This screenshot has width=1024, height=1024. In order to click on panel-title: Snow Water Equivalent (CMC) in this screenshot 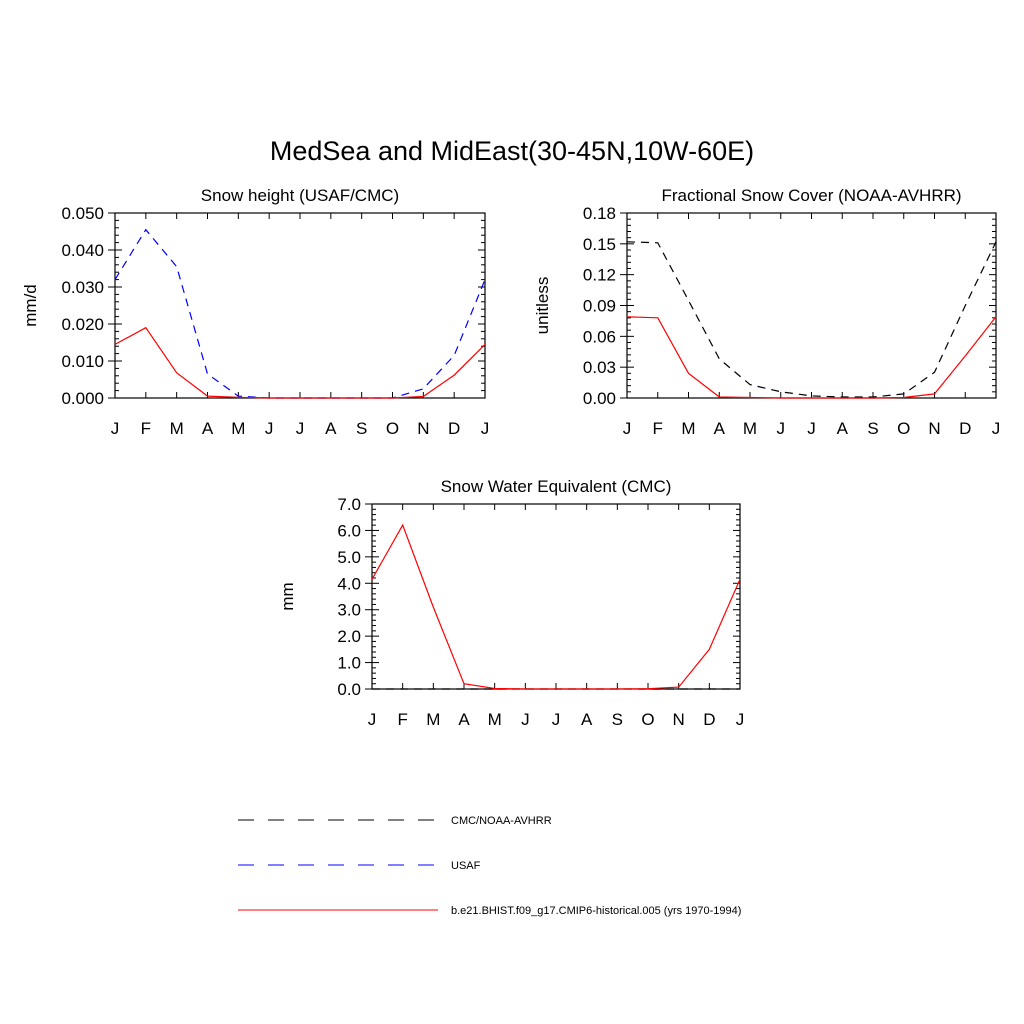, I will do `click(556, 486)`.